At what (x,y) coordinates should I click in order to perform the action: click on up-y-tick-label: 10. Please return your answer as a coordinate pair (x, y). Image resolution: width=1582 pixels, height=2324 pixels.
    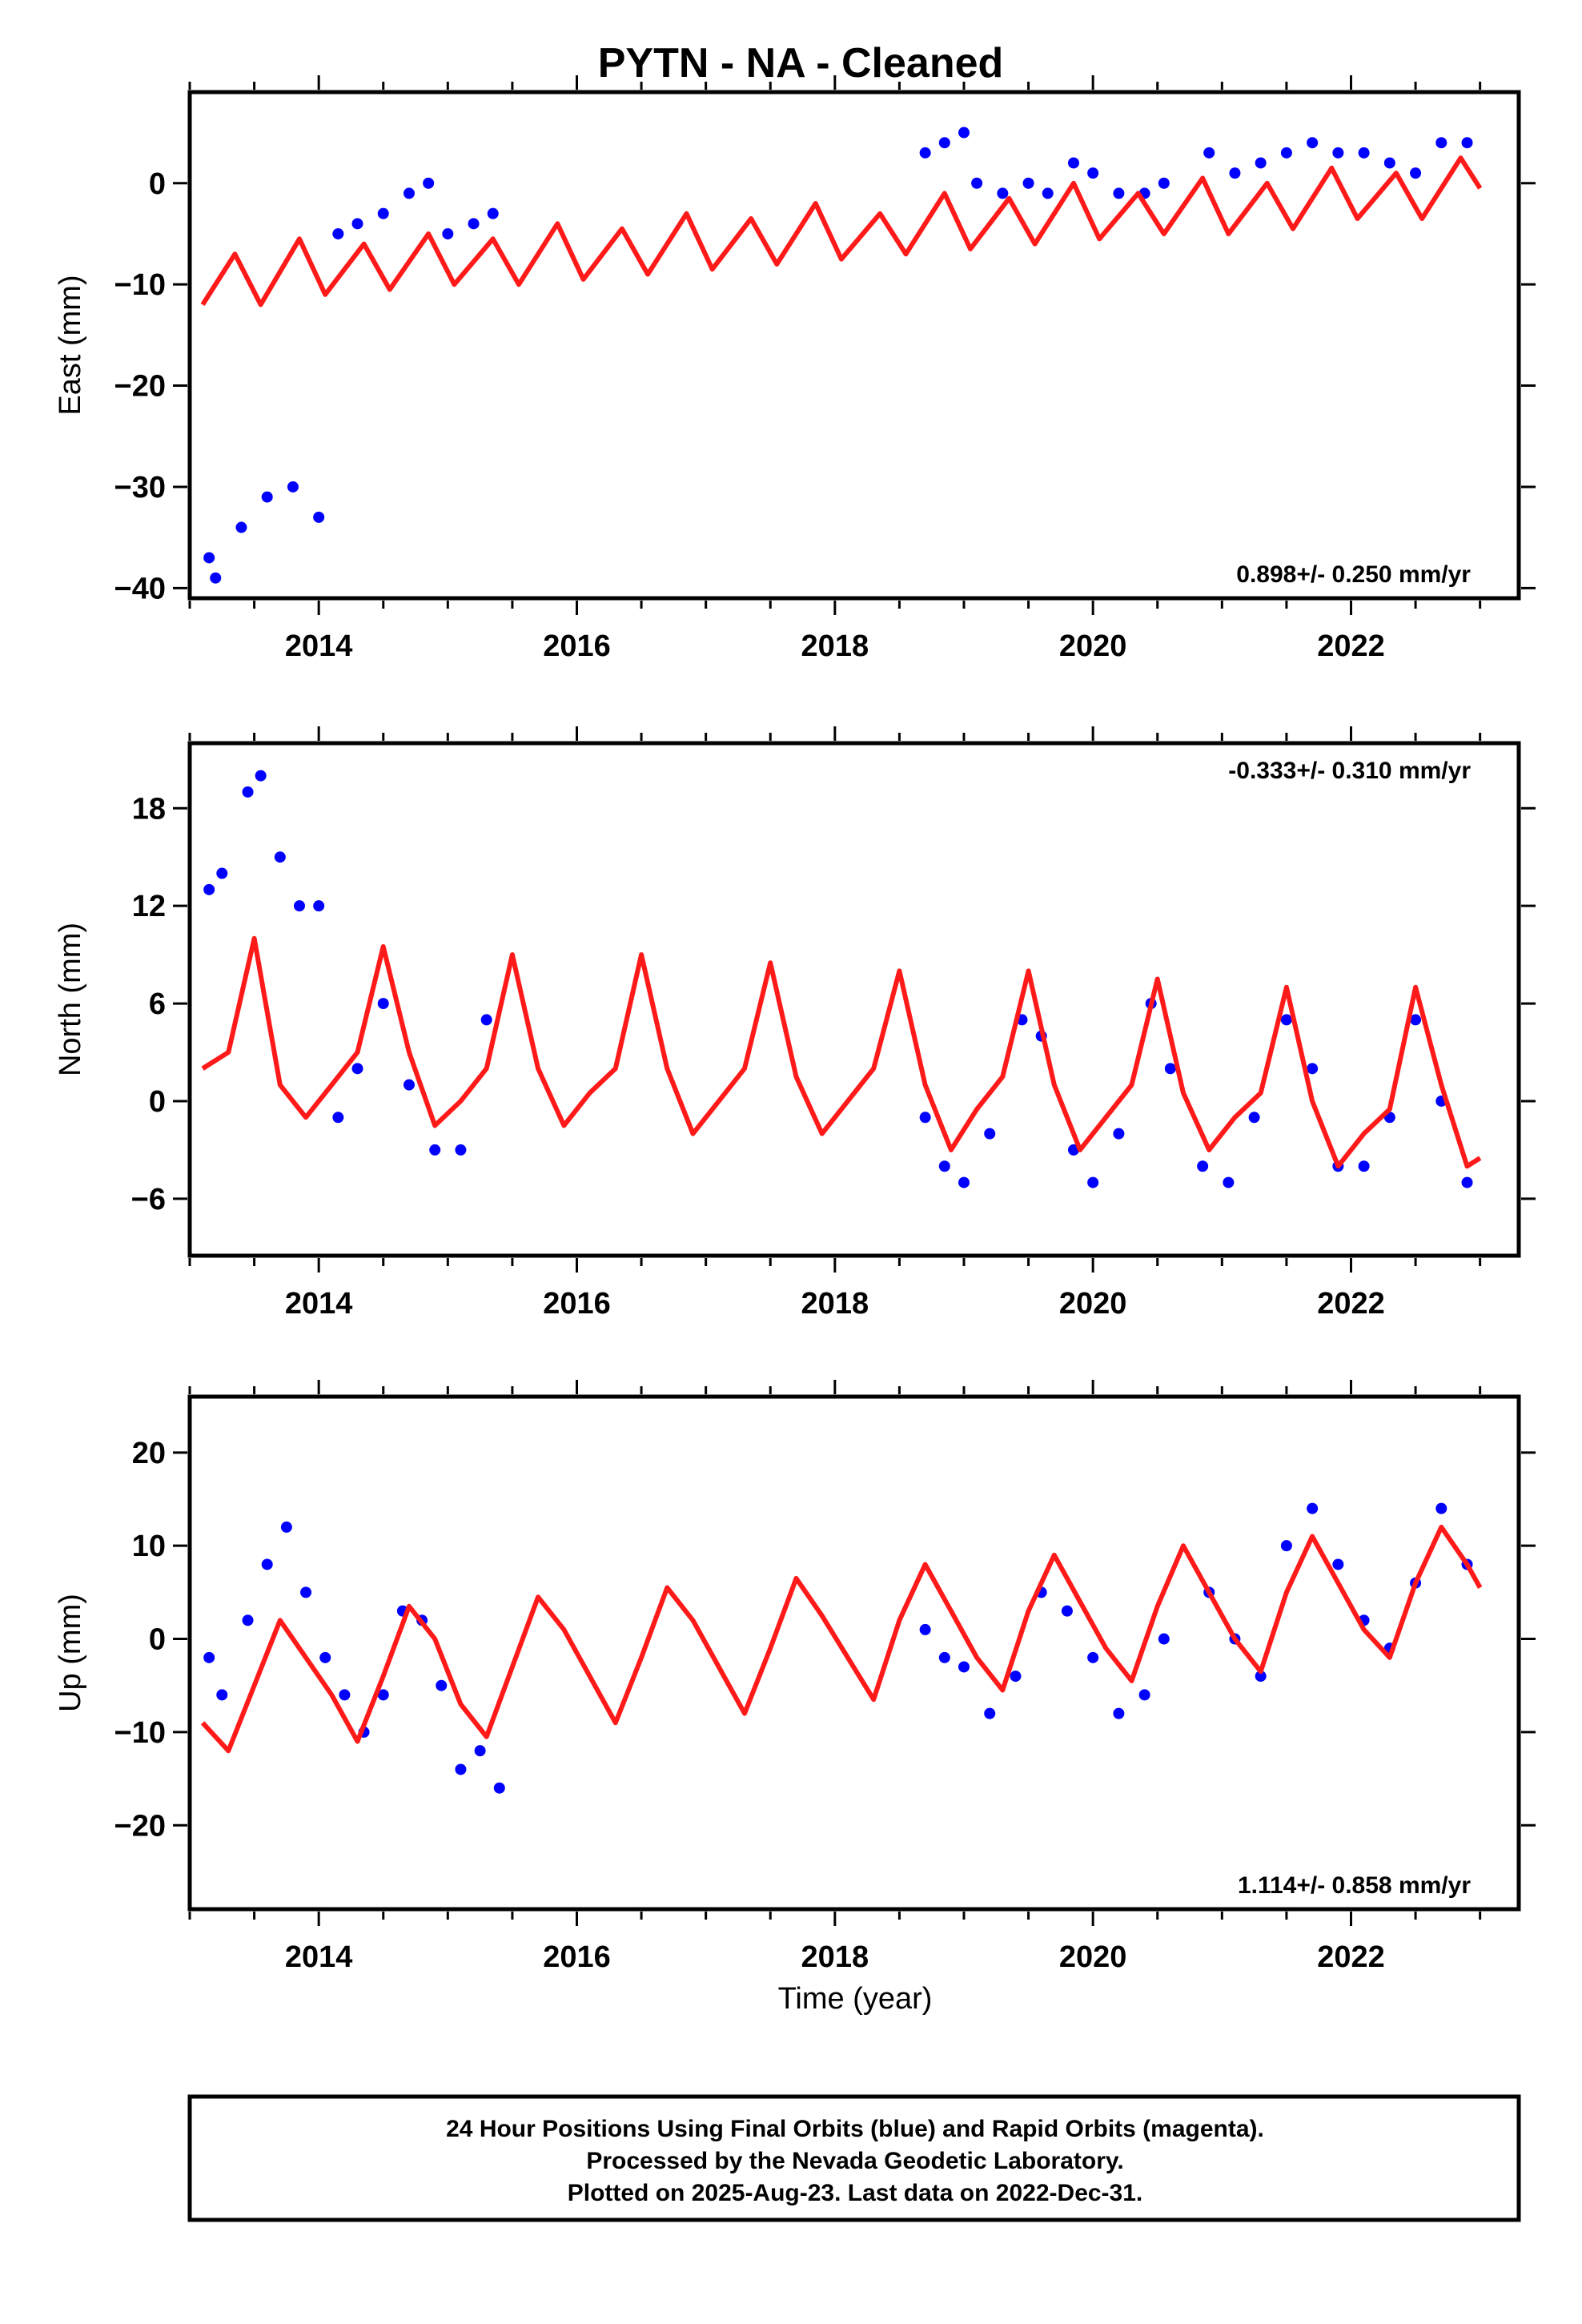
    Looking at the image, I should click on (149, 1546).